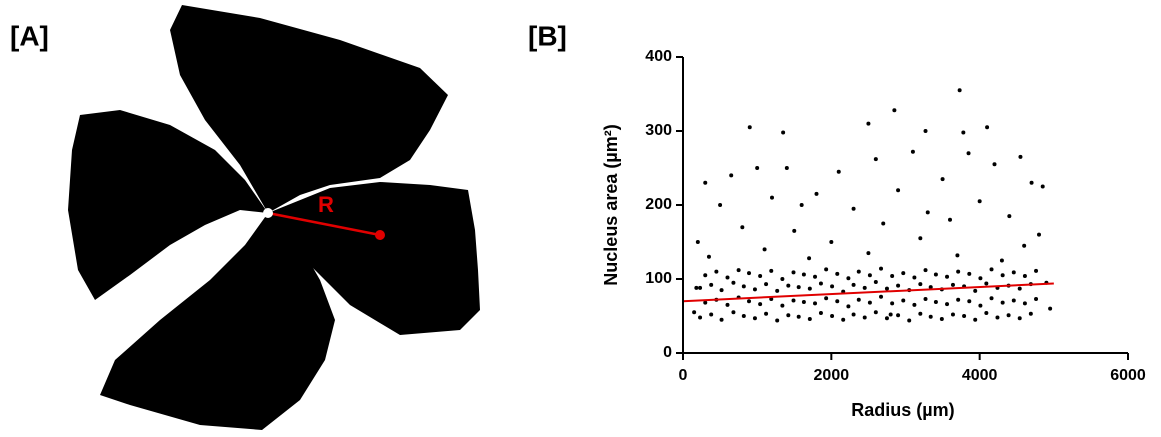 This screenshot has height=437, width=1161. Describe the element at coordinates (268, 213) in the screenshot. I see `center-dot` at that location.